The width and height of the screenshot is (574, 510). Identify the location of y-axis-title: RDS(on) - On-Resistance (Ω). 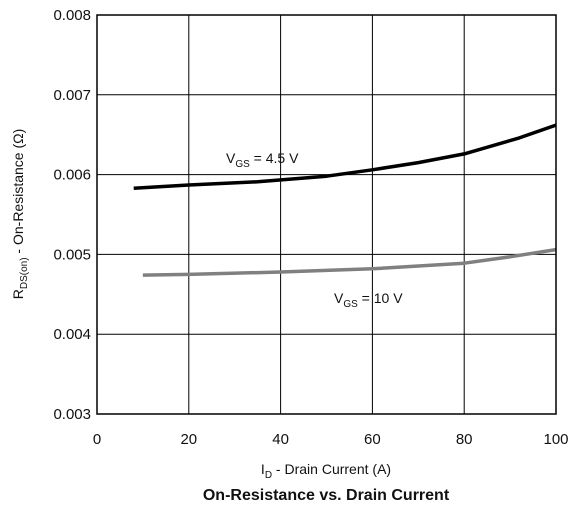
(20, 214).